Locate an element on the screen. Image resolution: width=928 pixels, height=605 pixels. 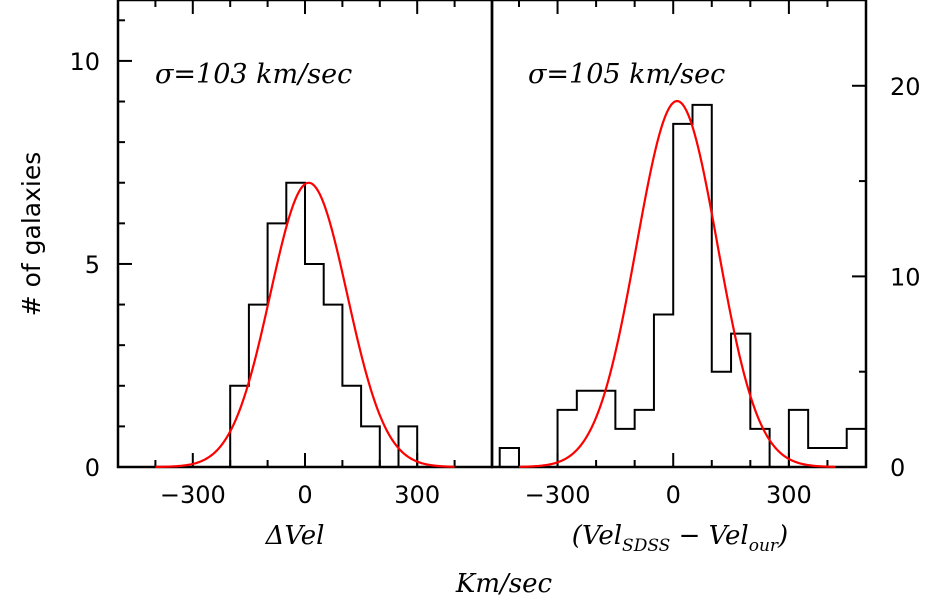
left-x-axis-label: ΔVel is located at coordinates (295, 536).